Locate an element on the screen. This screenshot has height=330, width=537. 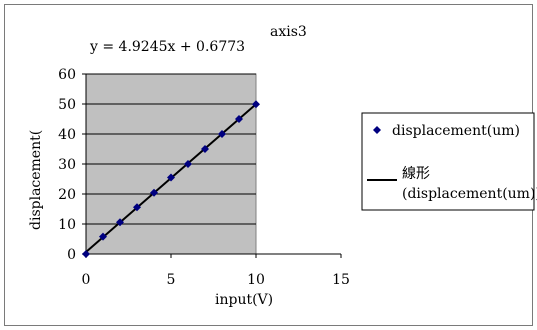
x-tick-label-15: 15 is located at coordinates (341, 280).